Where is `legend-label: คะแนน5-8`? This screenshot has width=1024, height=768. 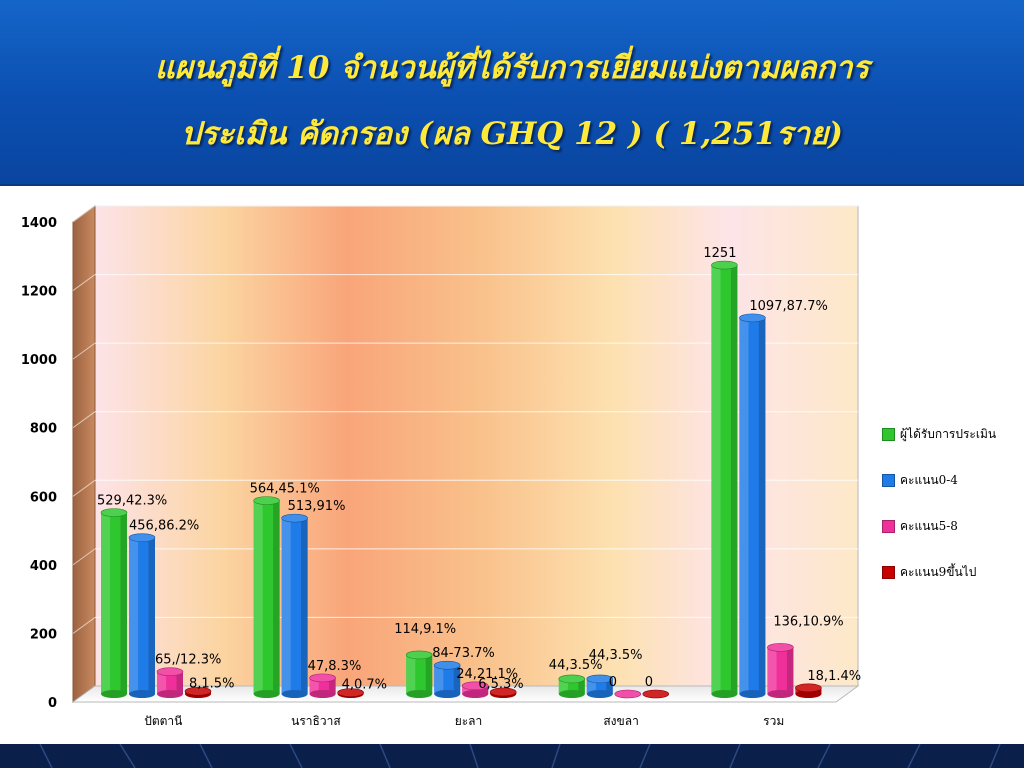 legend-label: คะแนน5-8 is located at coordinates (929, 525).